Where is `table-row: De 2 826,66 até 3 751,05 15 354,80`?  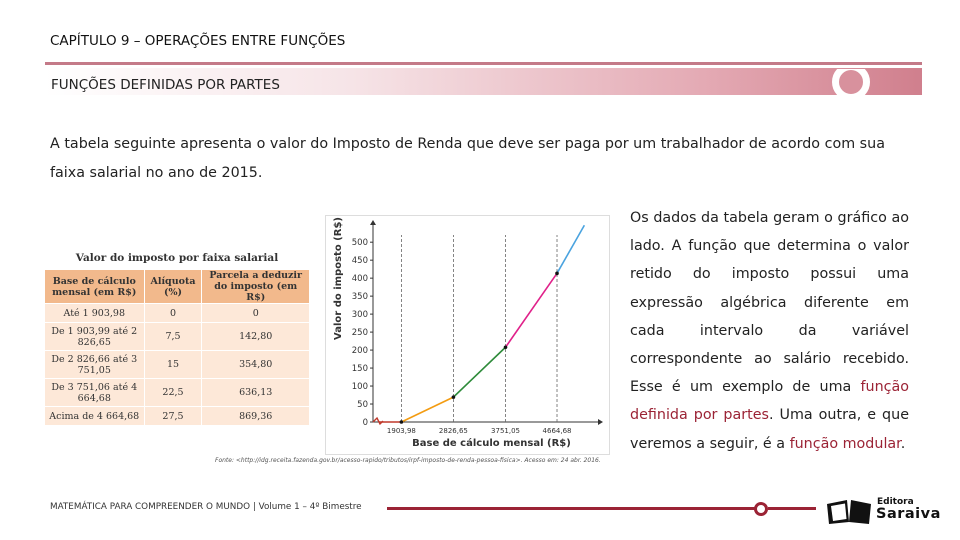
table-row: De 2 826,66 até 3 751,05 15 354,80 is located at coordinates (177, 364).